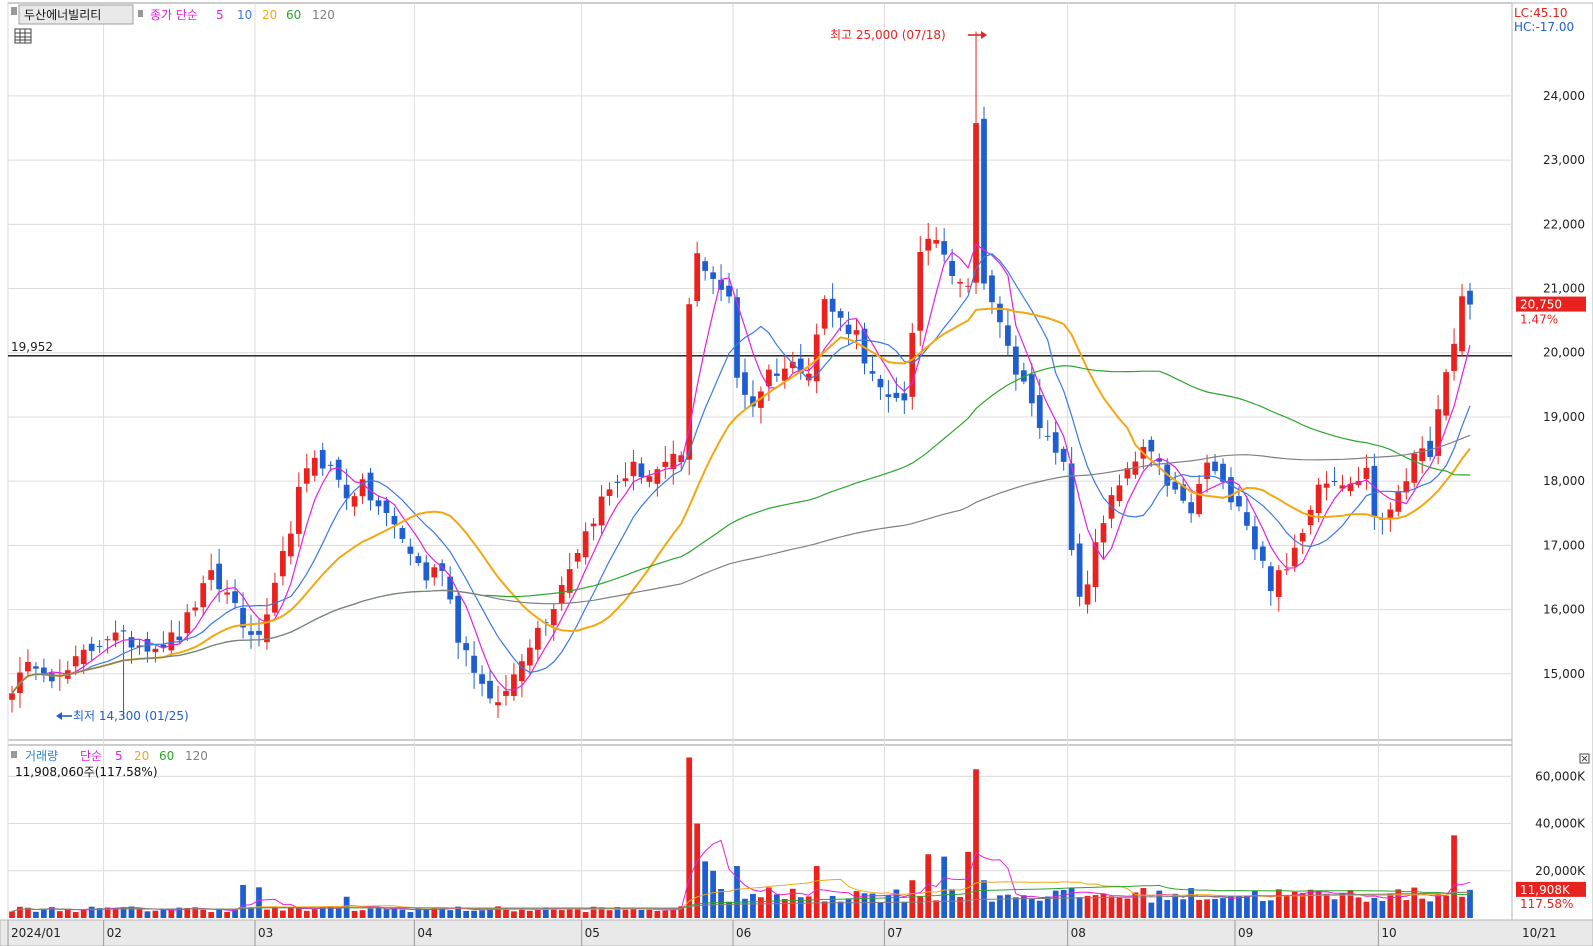  I want to click on vol-ma20-legend: 20, so click(141, 756).